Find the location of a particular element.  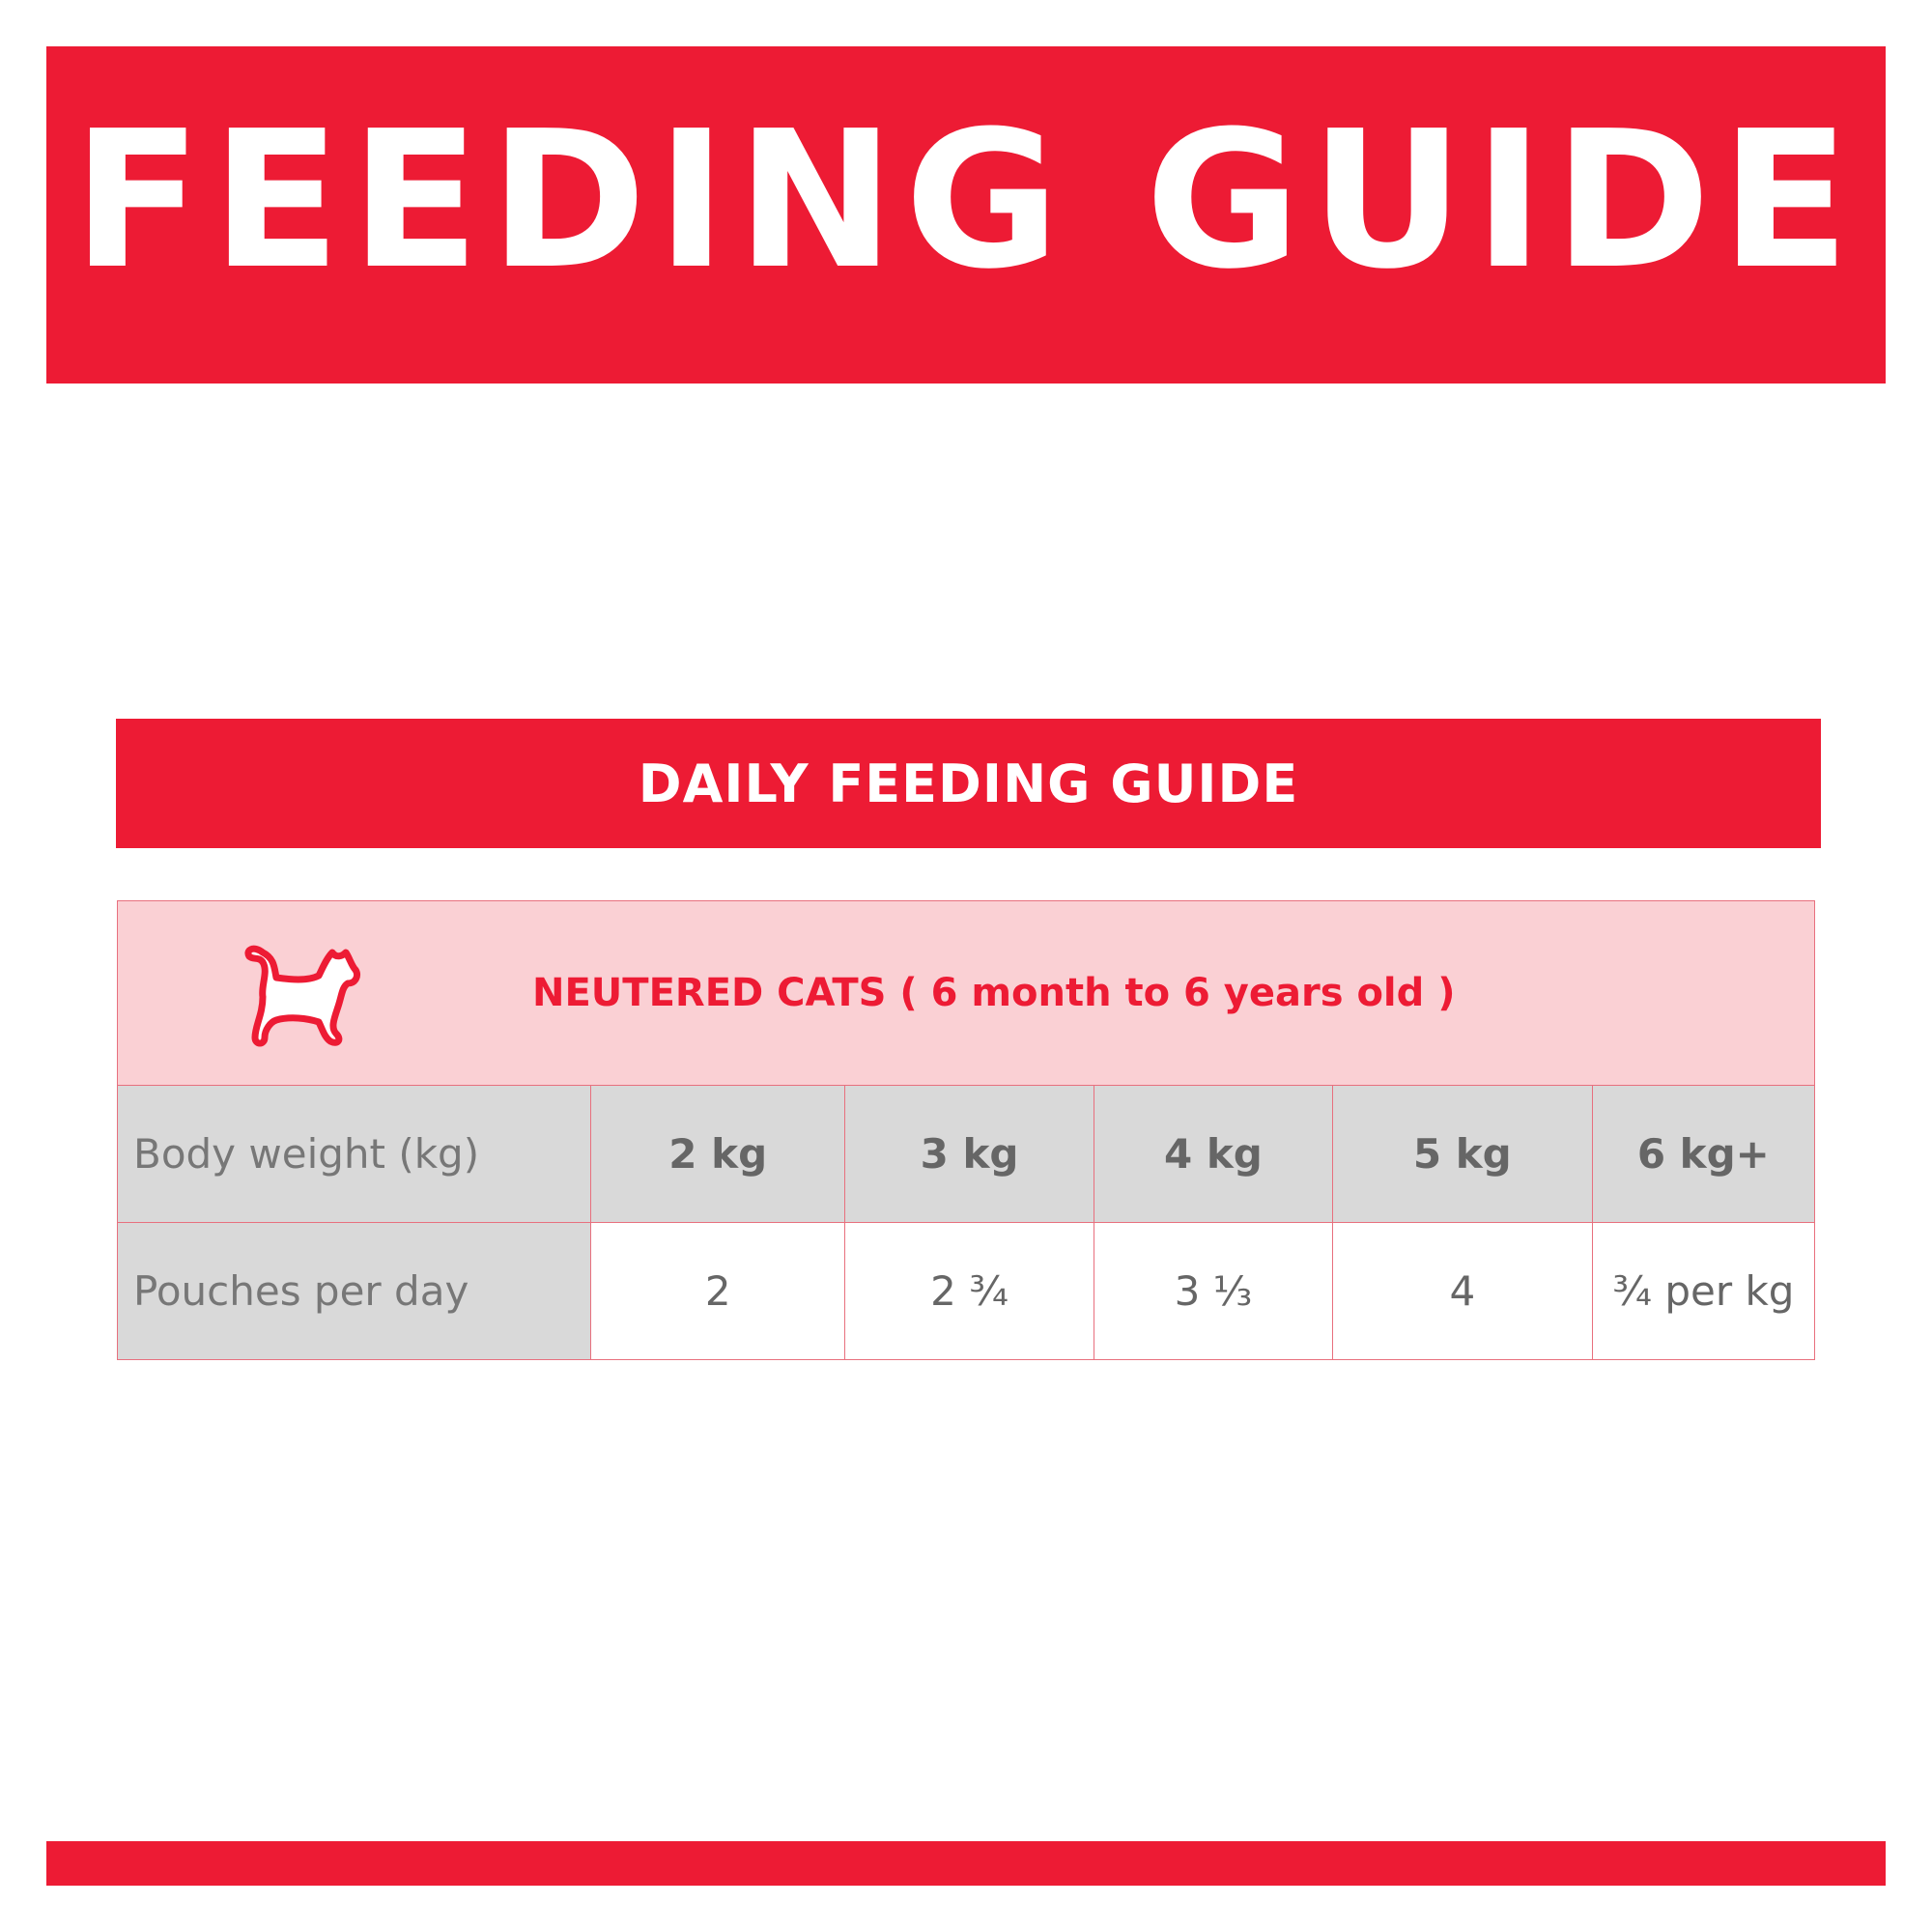

table-cell: 5 kg is located at coordinates (1462, 1154).